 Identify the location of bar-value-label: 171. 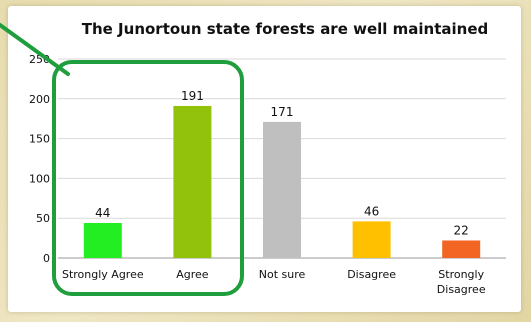
(282, 112).